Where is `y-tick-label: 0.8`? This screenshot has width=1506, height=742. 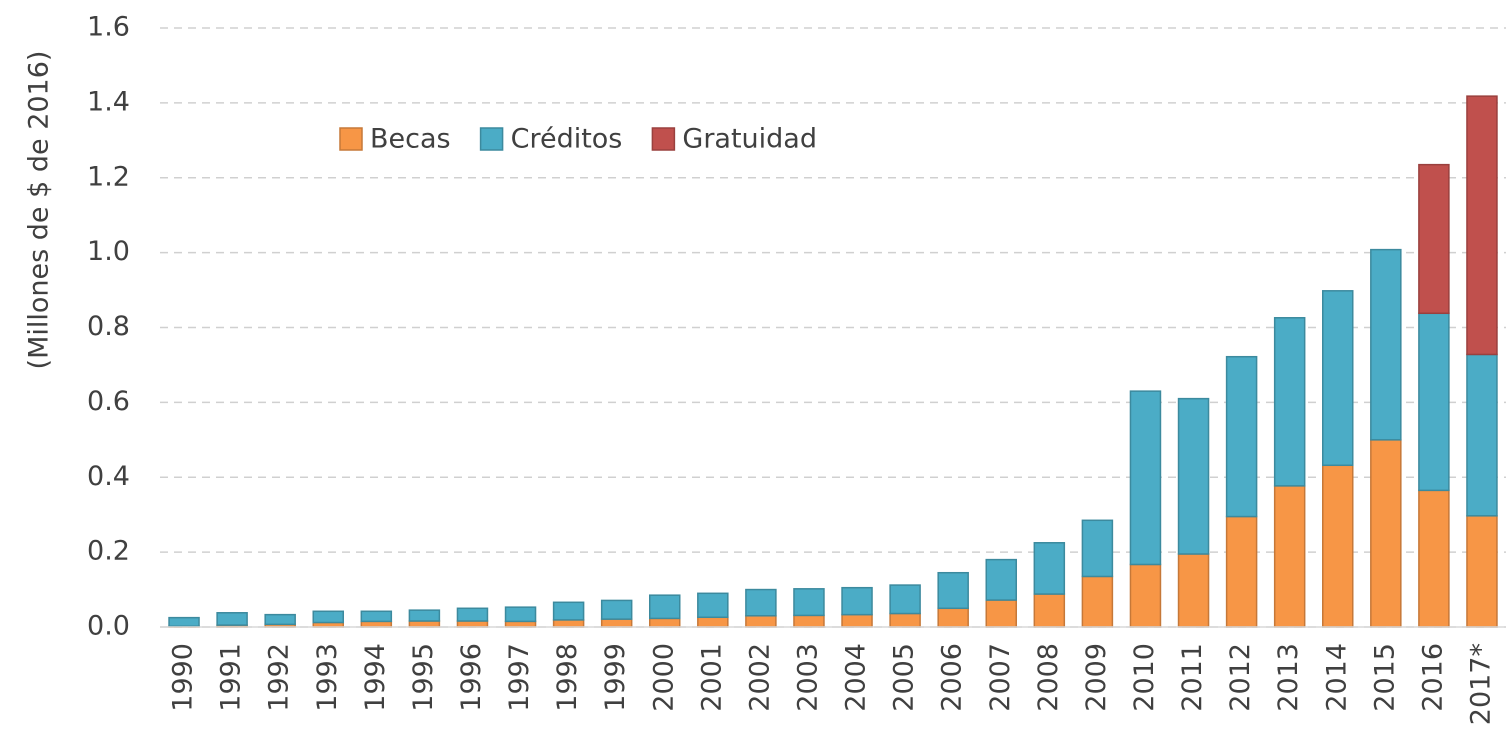
y-tick-label: 0.8 is located at coordinates (108, 326).